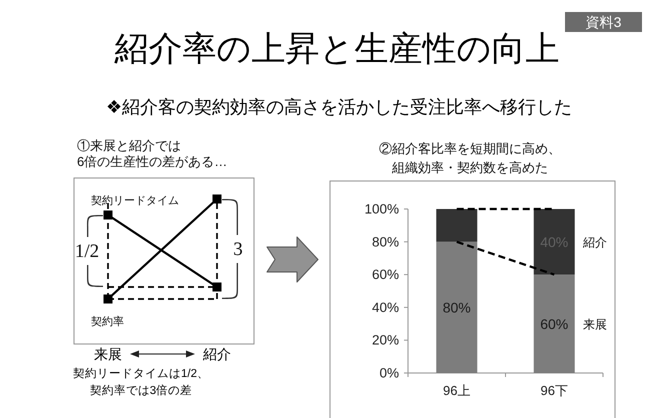 The height and width of the screenshot is (418, 661). Describe the element at coordinates (381, 209) in the screenshot. I see `y-tick-label: 100%` at that location.